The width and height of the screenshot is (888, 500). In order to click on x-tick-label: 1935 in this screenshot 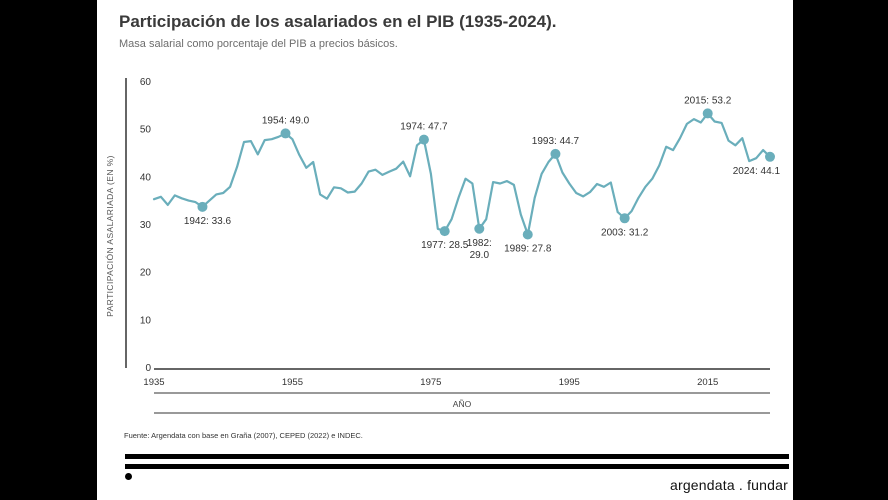, I will do `click(153, 382)`.